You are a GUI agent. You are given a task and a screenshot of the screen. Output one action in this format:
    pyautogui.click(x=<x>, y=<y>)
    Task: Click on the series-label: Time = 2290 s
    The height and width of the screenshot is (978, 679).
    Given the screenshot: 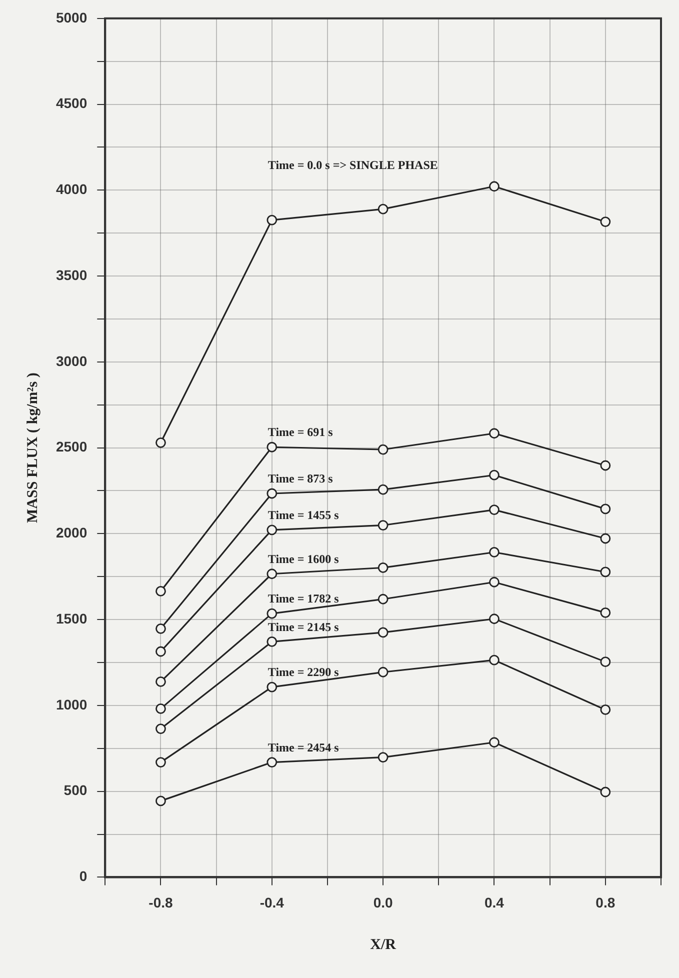 What is the action you would take?
    pyautogui.click(x=304, y=672)
    